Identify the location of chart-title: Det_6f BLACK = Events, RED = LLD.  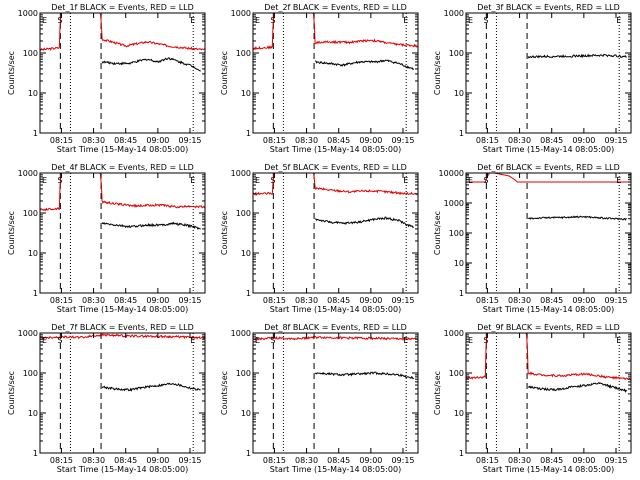
(548, 167).